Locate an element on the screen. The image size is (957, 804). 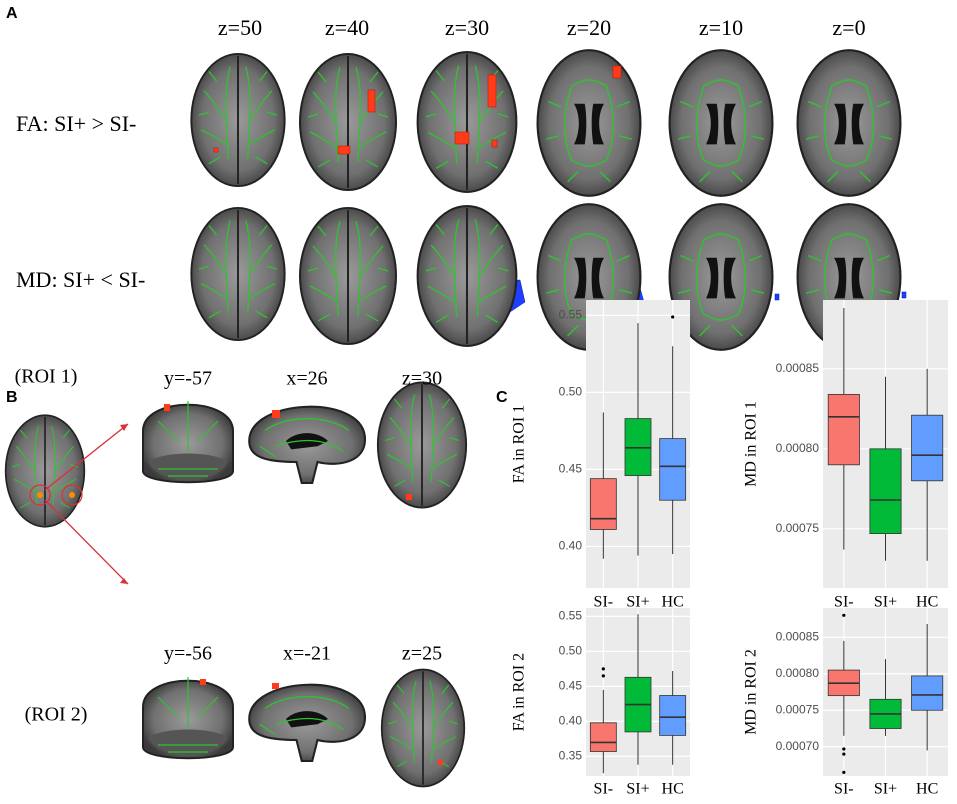
panel-label: B is located at coordinates (12, 397).